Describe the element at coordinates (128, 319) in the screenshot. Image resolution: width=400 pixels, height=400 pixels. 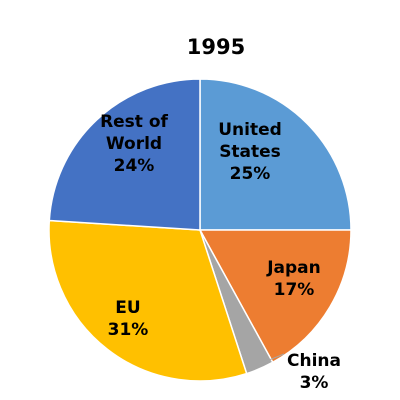
I see `slice-label-eu: EU 31%` at that location.